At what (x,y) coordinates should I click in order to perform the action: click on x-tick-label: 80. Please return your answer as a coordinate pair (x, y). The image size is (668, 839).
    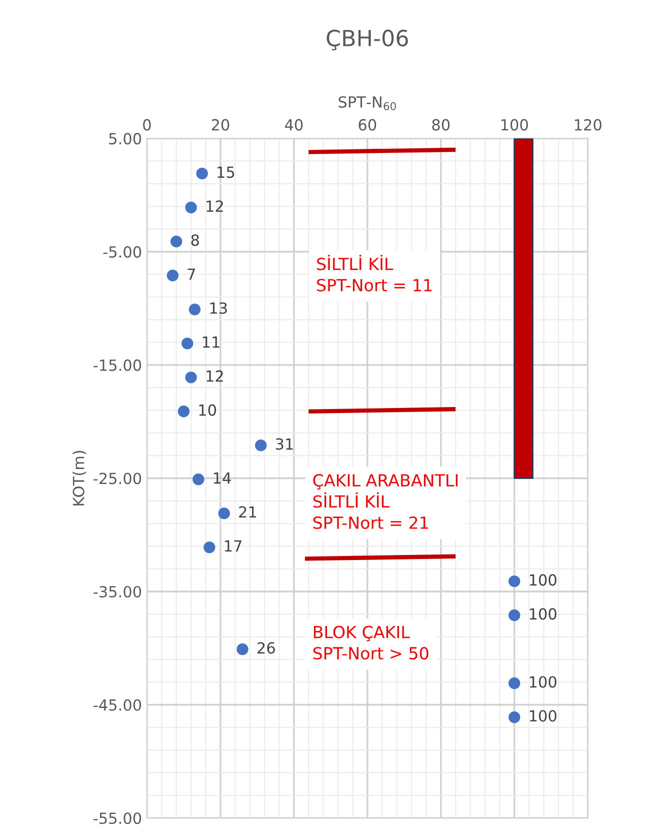
    Looking at the image, I should click on (441, 125).